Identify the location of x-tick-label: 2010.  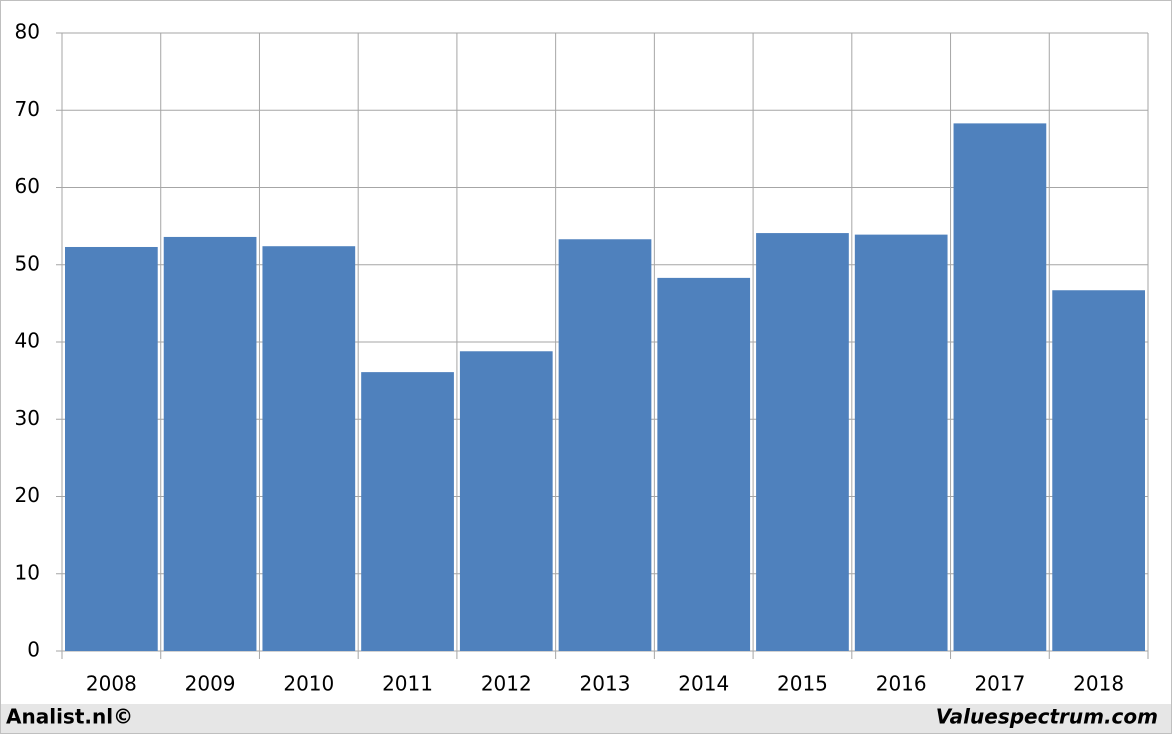
(308, 684).